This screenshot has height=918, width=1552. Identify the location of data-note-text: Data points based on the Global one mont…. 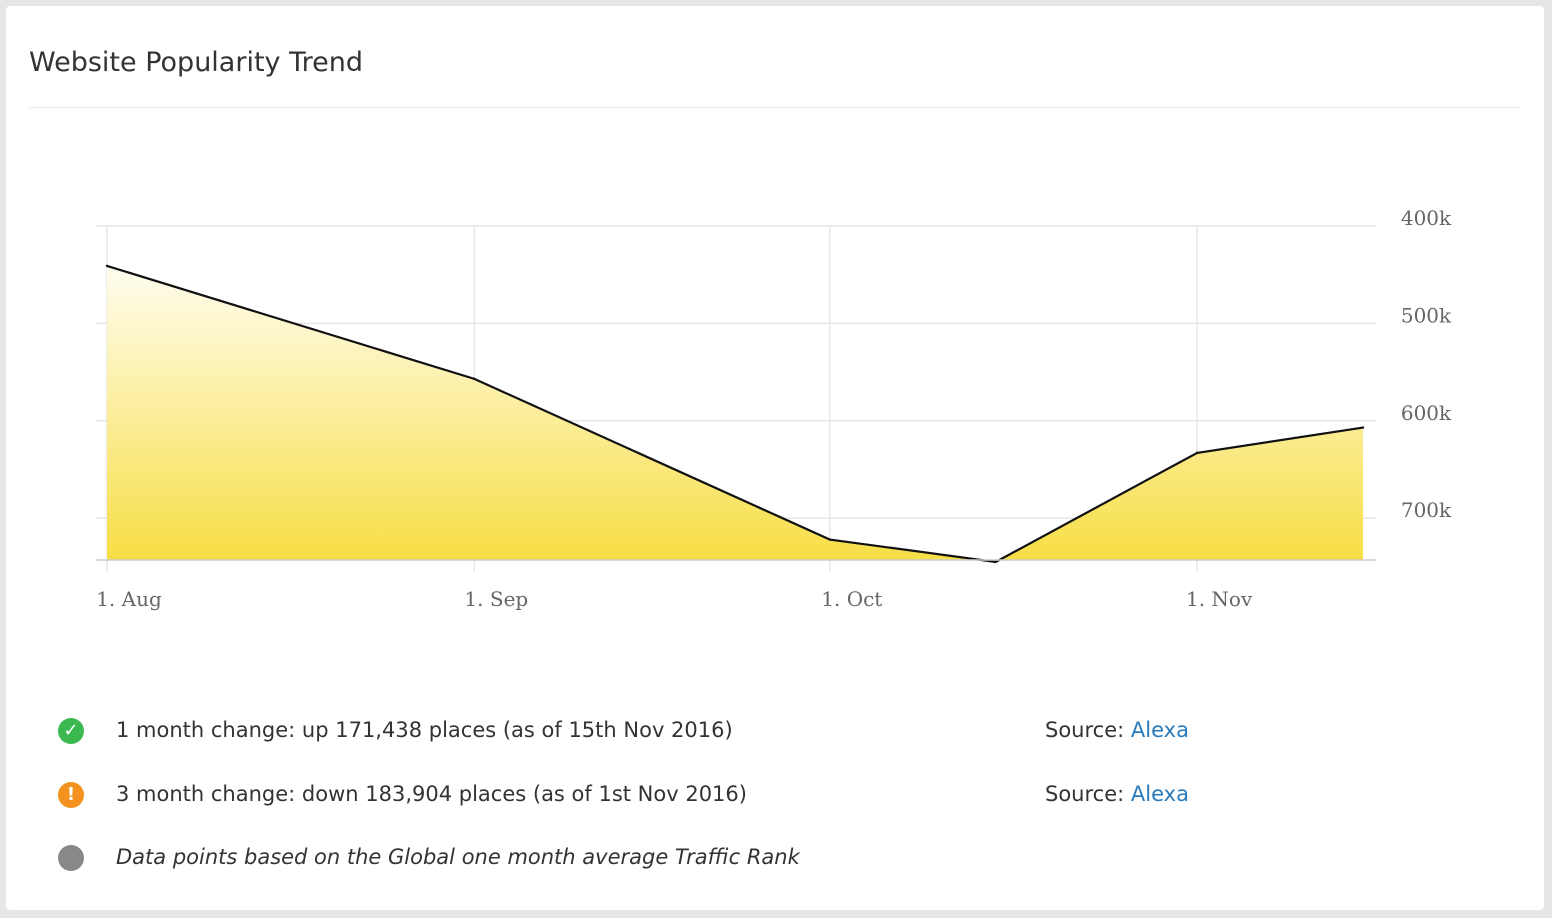
(458, 857).